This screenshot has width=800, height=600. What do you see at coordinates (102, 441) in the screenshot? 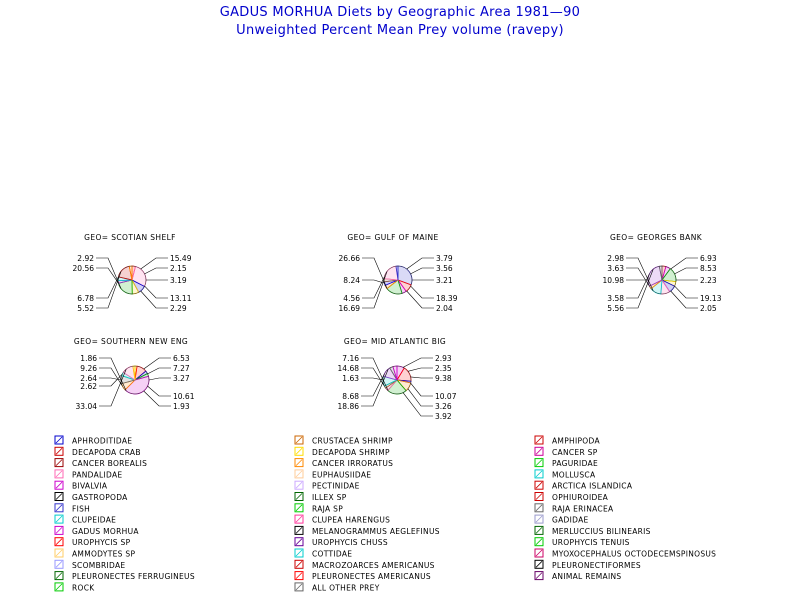
I see `legend-label: APHRODITIDAE` at bounding box center [102, 441].